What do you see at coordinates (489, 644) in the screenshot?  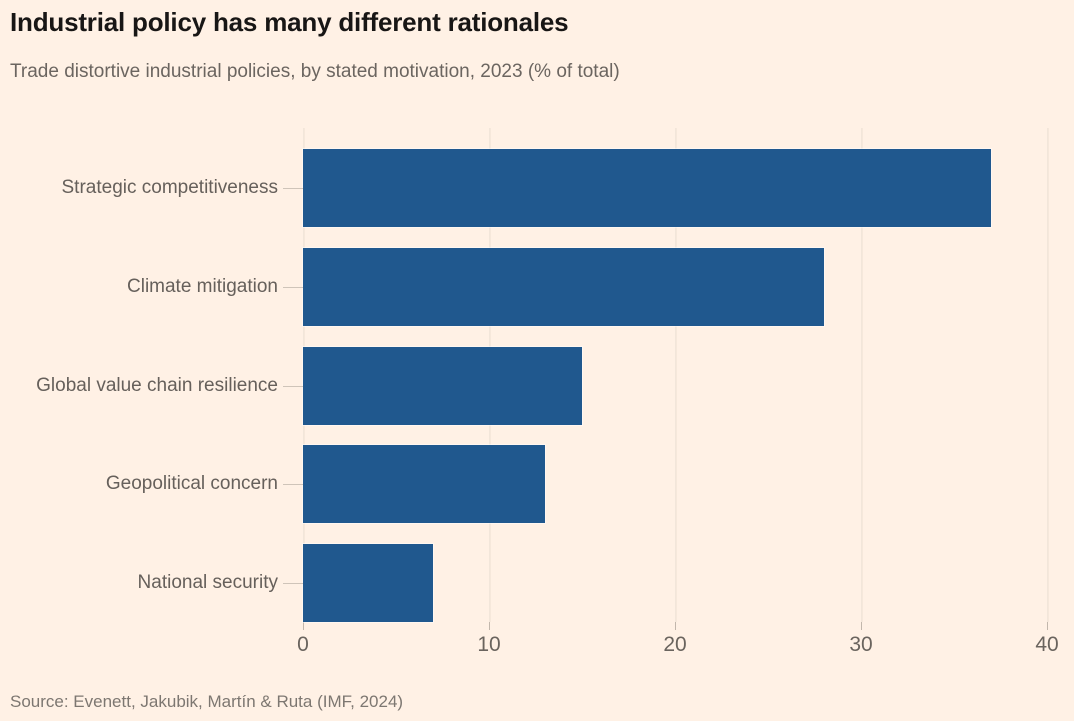 I see `x-tick-label-10: 10` at bounding box center [489, 644].